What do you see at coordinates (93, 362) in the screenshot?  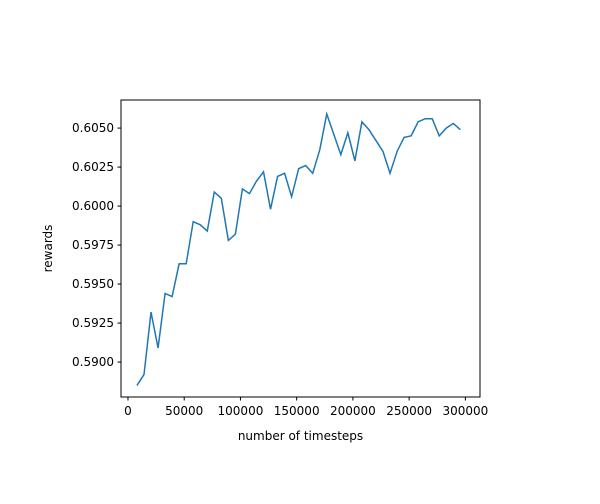 I see `y-tick-label: 0.5900` at bounding box center [93, 362].